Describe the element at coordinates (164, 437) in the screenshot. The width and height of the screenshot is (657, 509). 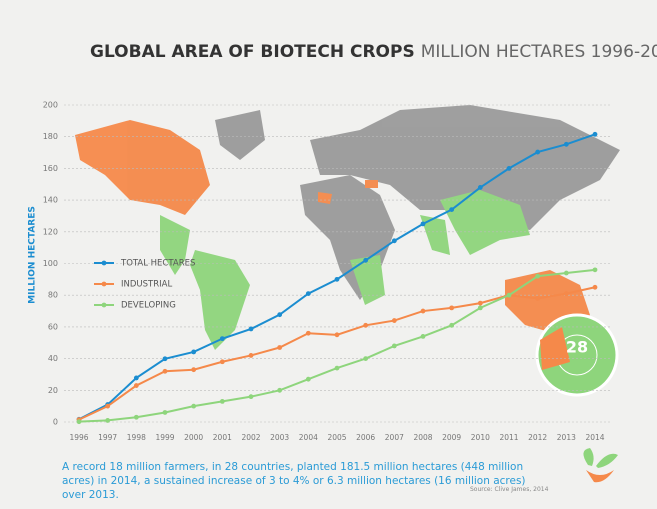
I see `x-tick-label: 1999` at that location.